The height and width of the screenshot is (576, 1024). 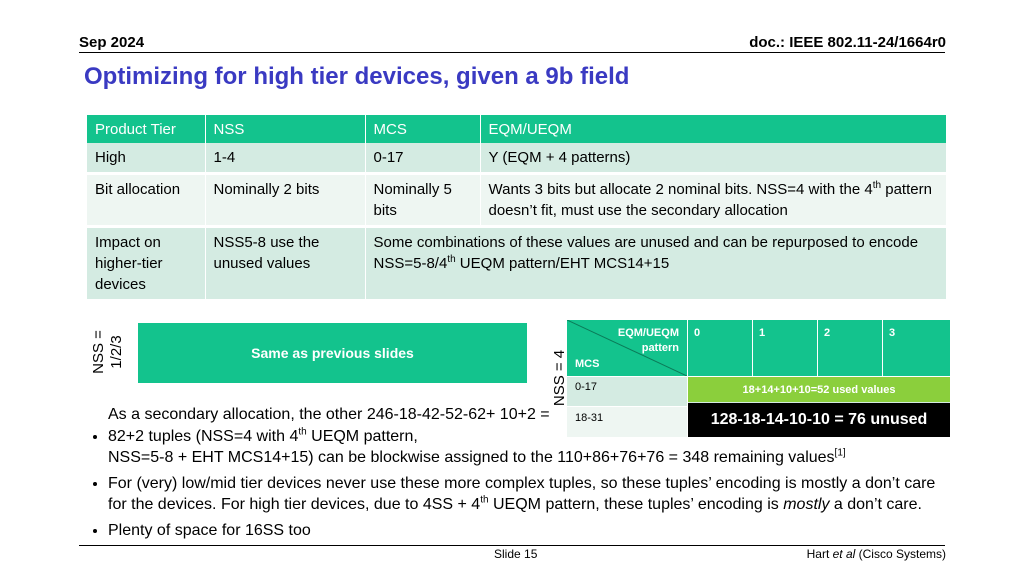 I want to click on corner-bottom-label: MCS, so click(x=587, y=364).